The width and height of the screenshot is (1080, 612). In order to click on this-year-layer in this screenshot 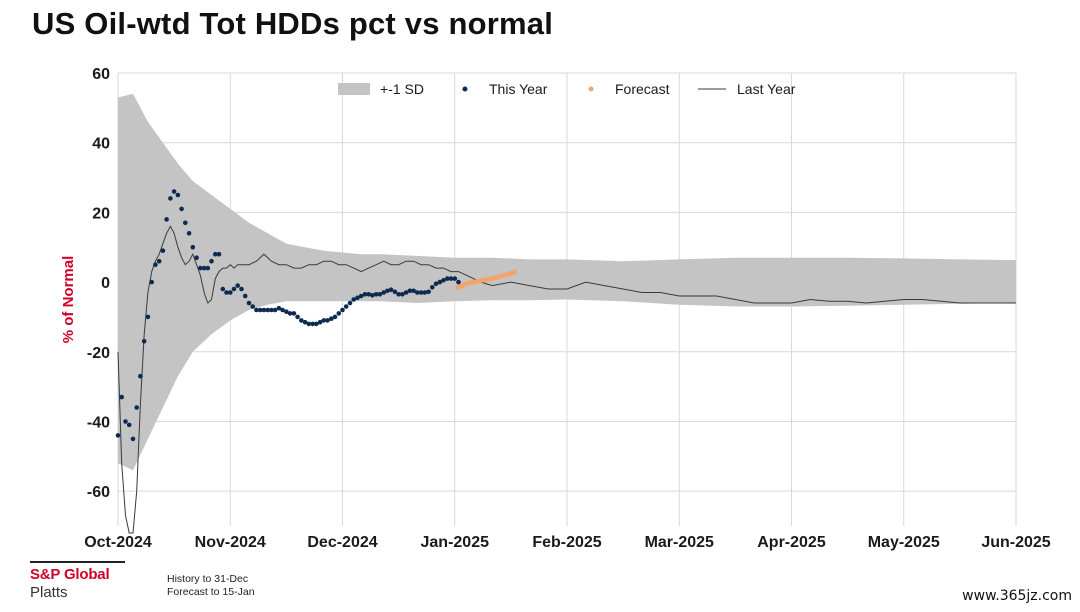, I will do `click(288, 315)`.